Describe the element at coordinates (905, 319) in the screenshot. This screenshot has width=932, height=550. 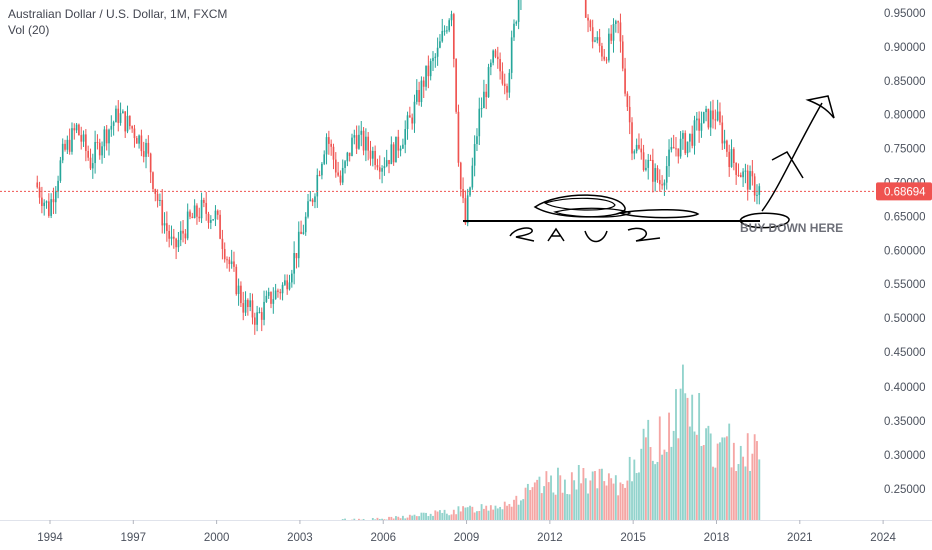
I see `price-tick-label: 0.50000` at that location.